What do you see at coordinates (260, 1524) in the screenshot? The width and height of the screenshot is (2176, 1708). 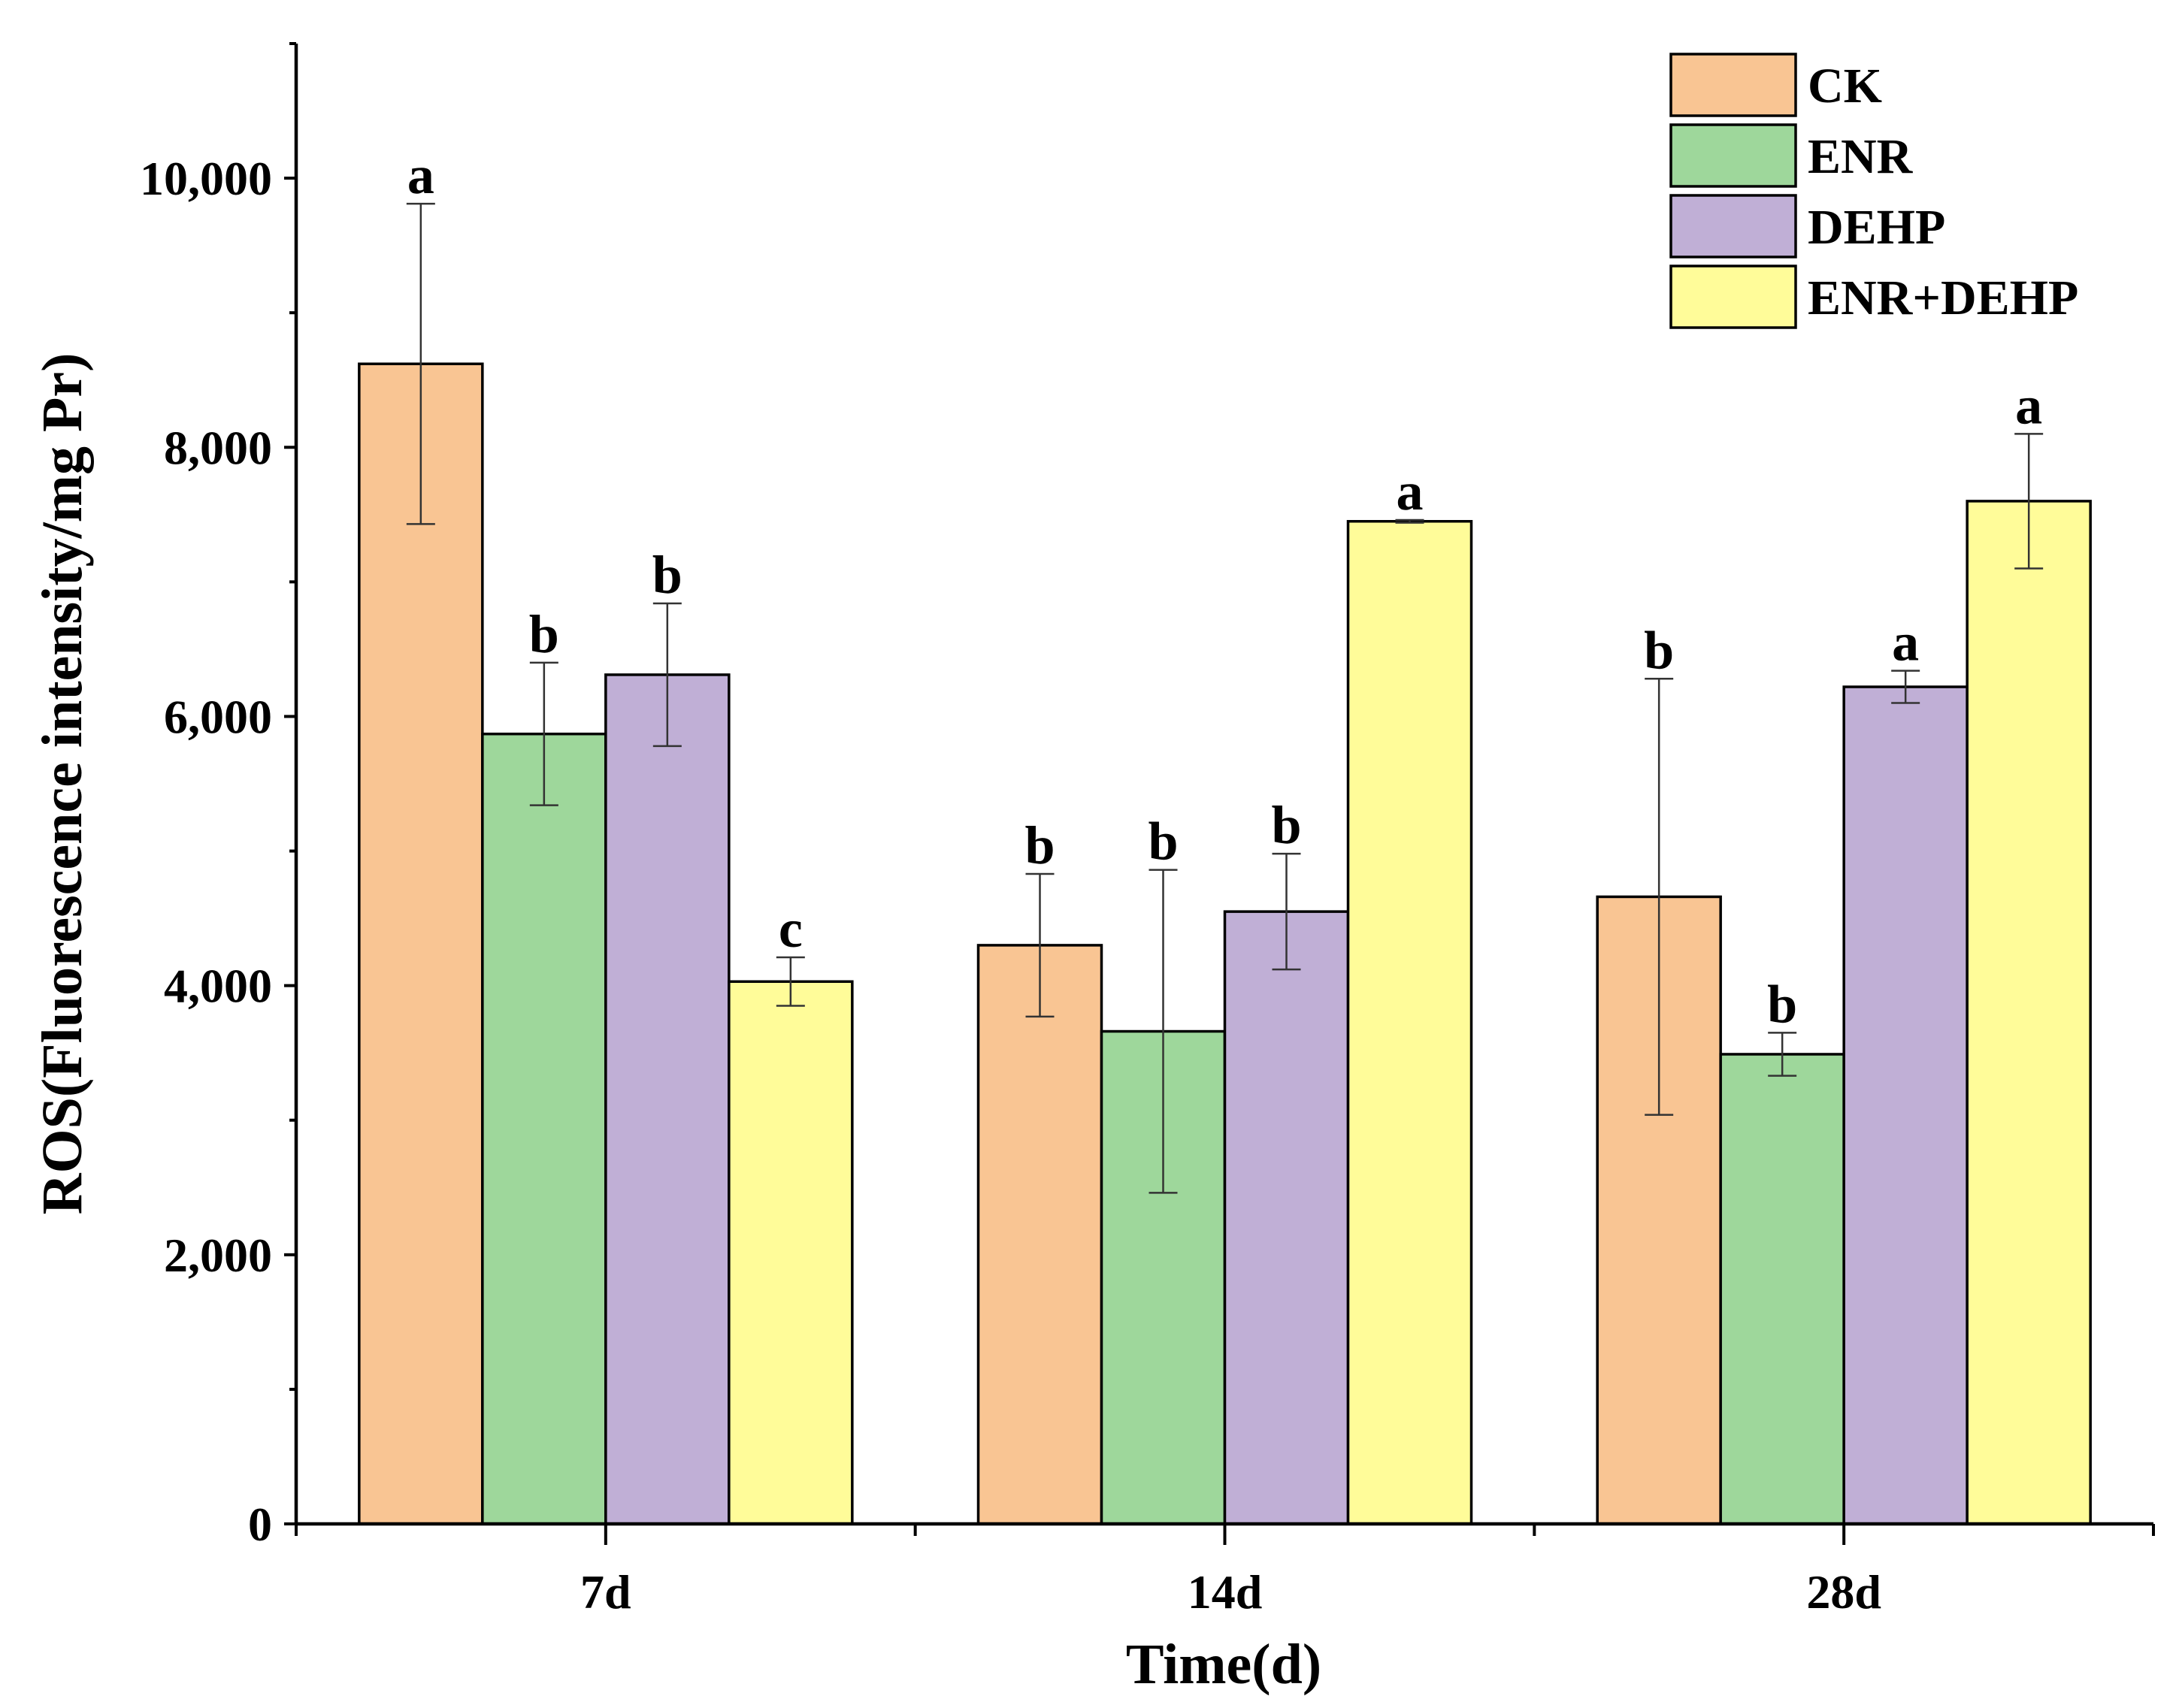 I see `y-tick-label: 0` at bounding box center [260, 1524].